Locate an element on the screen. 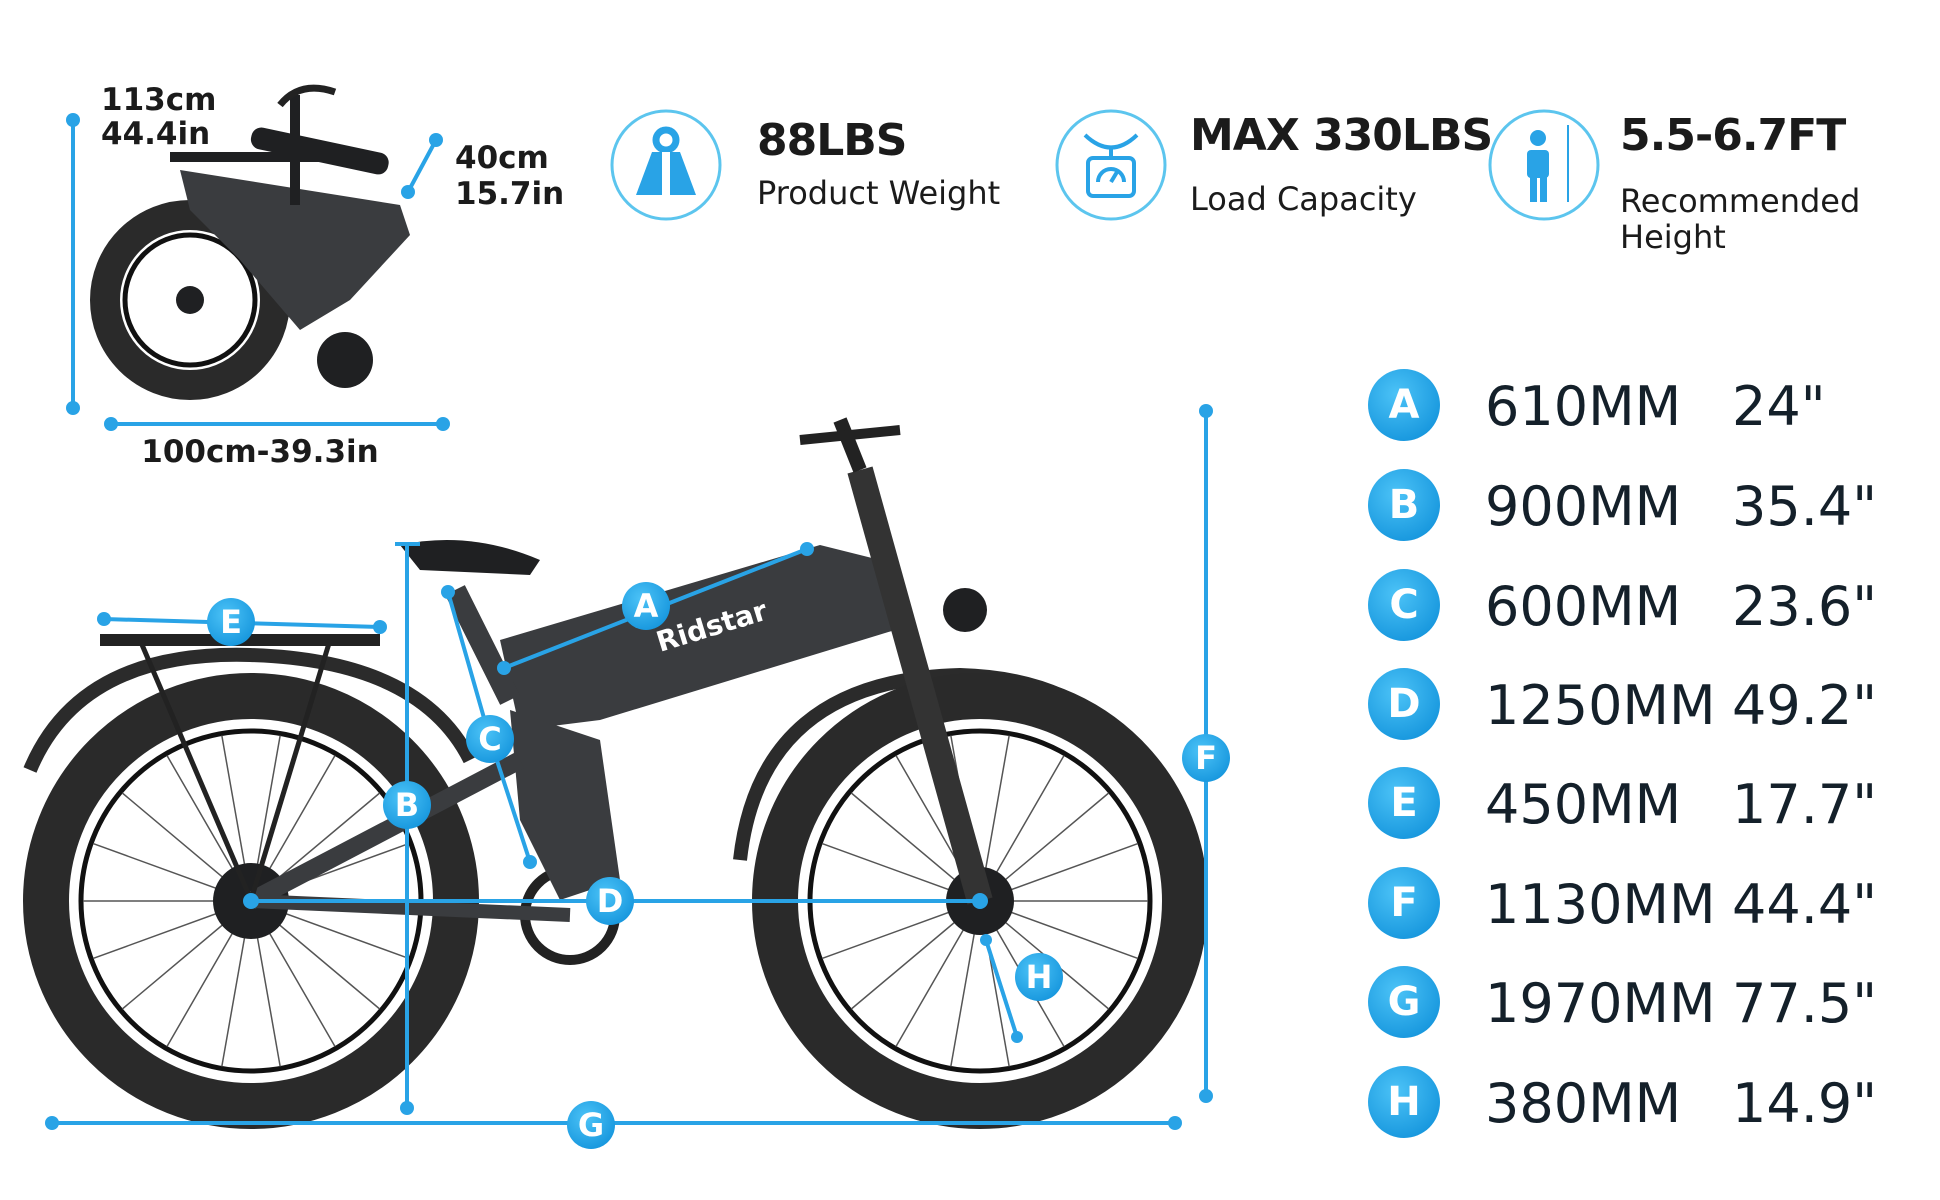  height-label-line2: Height is located at coordinates (1673, 237).